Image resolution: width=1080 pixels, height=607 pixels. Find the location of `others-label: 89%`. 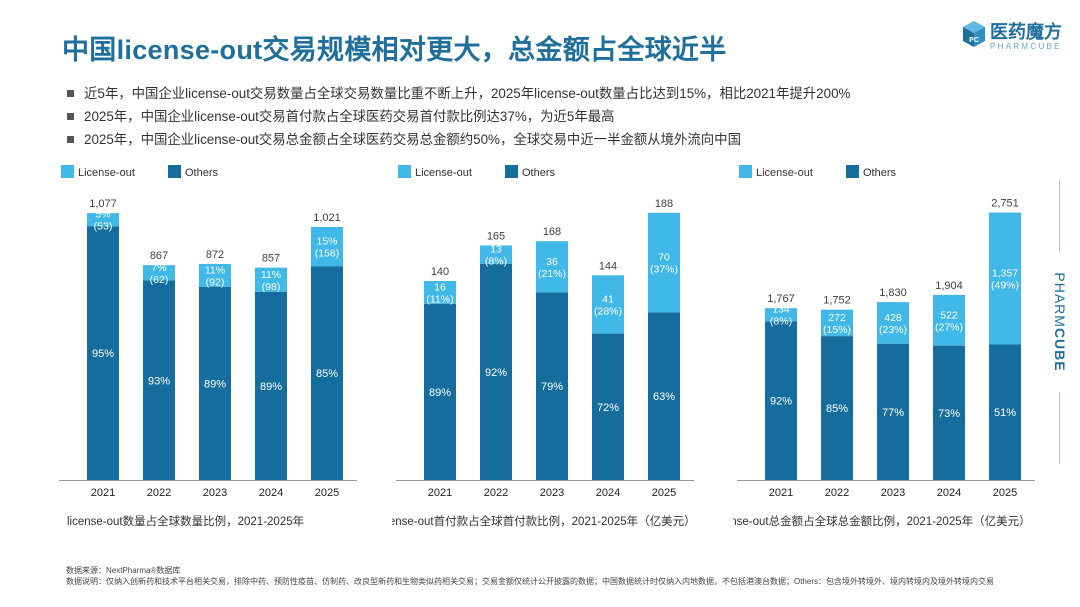

others-label: 89% is located at coordinates (215, 384).